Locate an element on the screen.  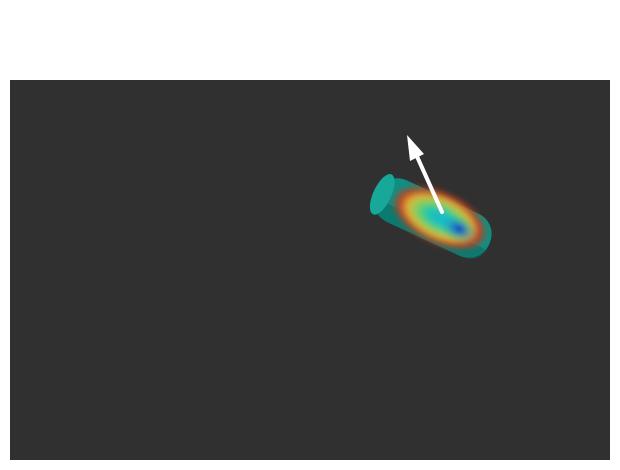
direction-arrow is located at coordinates (425, 174).